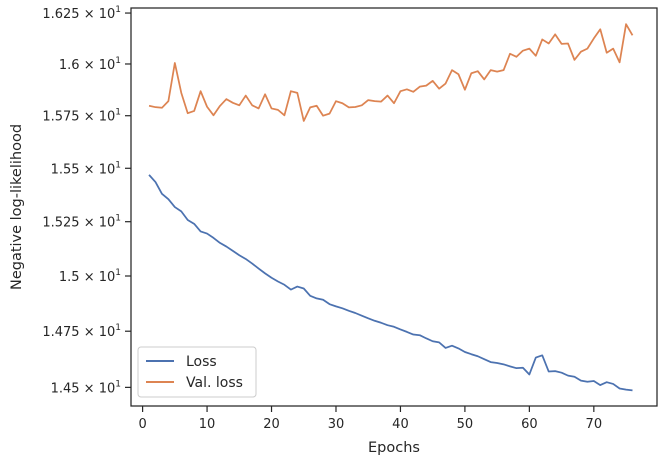  I want to click on y-tick-label: 1.475 × 10¹, so click(81, 331).